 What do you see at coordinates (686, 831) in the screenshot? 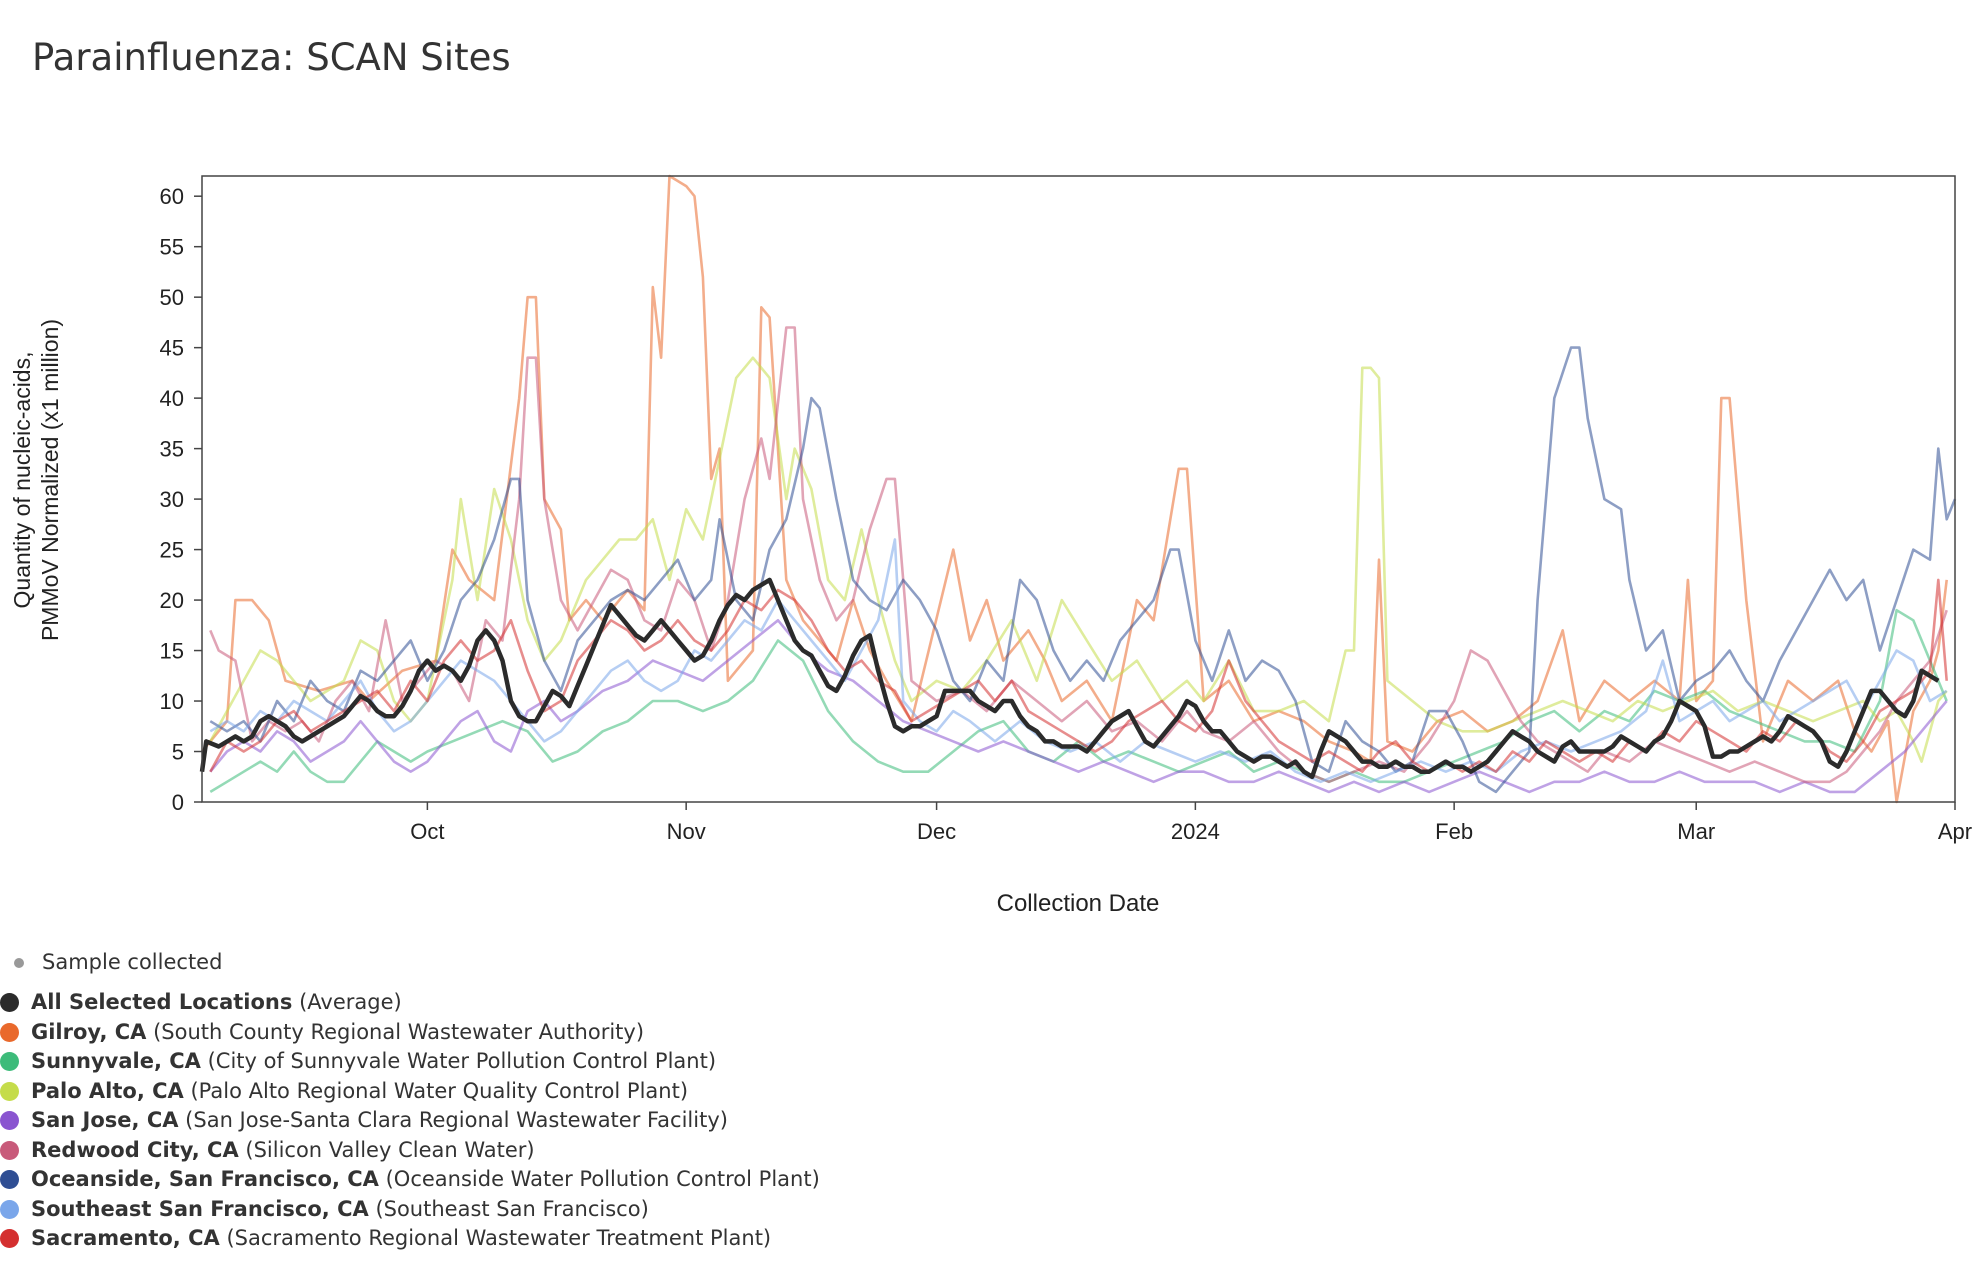
I see `x-tick-label: Nov` at bounding box center [686, 831].